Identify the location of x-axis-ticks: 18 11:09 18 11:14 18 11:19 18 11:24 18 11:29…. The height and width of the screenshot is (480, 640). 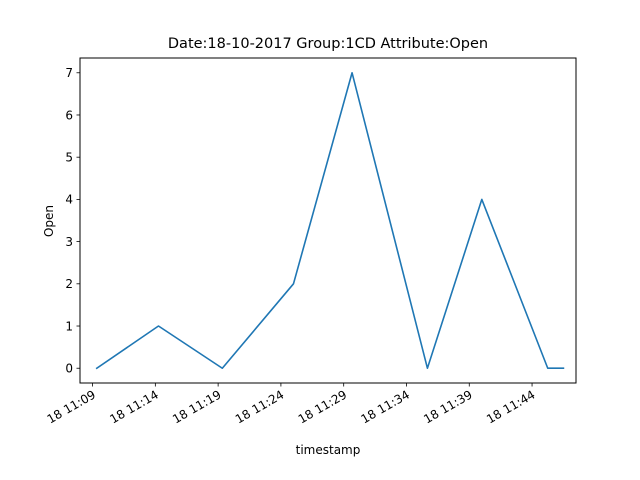
(291, 404).